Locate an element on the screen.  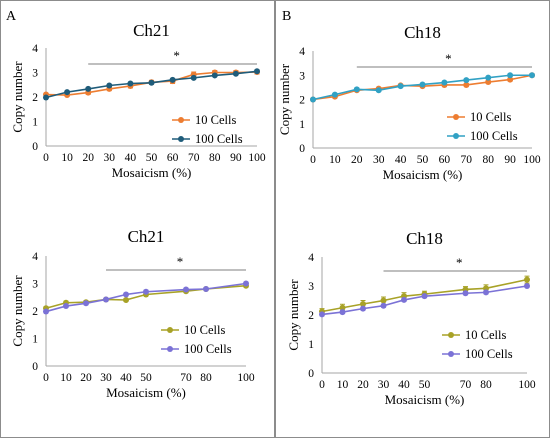
x-tick-label: 90 is located at coordinates (236, 158).